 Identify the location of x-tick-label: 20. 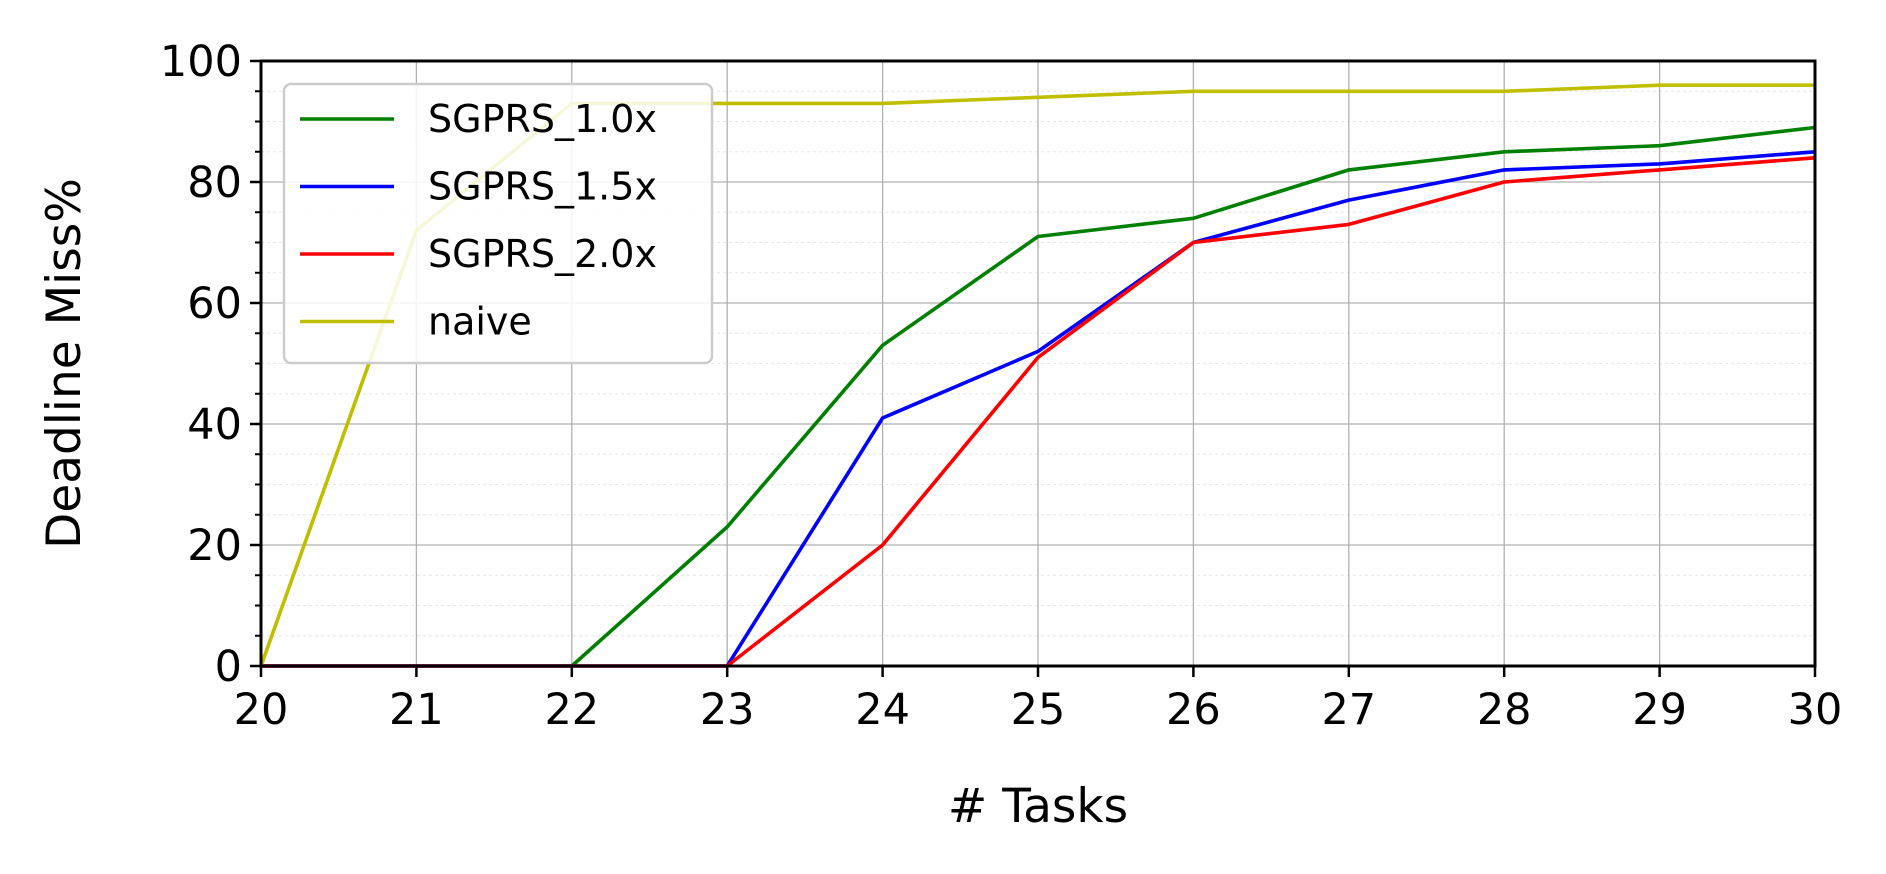
(261, 710).